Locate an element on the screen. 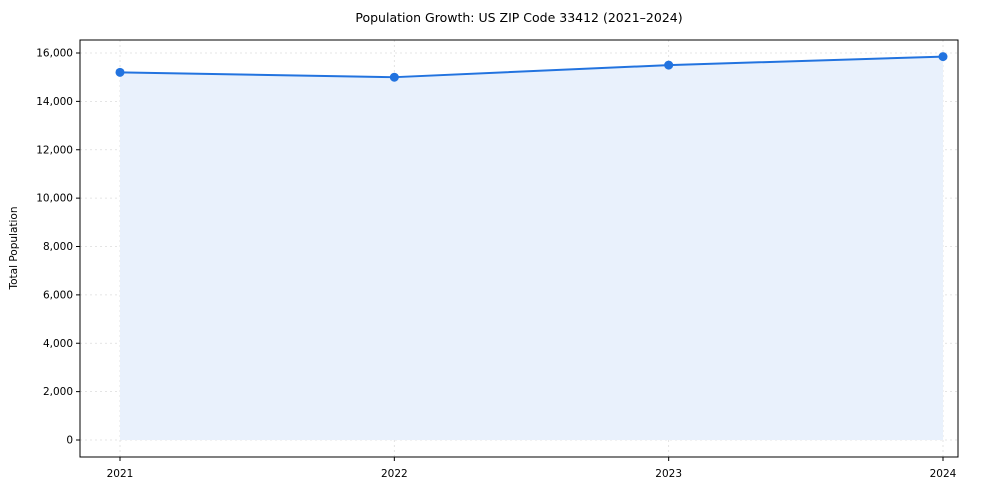  y-tick-label: 0 is located at coordinates (69, 441).